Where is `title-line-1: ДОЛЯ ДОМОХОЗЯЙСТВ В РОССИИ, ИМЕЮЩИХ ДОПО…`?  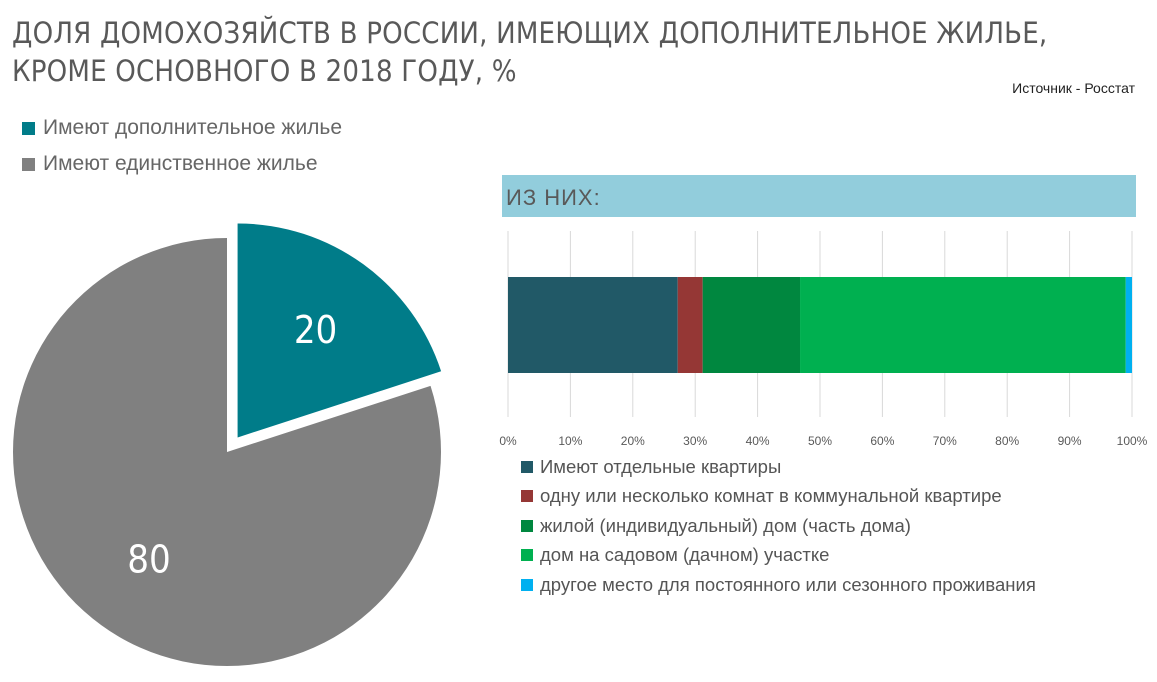
title-line-1: ДОЛЯ ДОМОХОЗЯЙСТВ В РОССИИ, ИМЕЮЩИХ ДОПО… is located at coordinates (530, 33).